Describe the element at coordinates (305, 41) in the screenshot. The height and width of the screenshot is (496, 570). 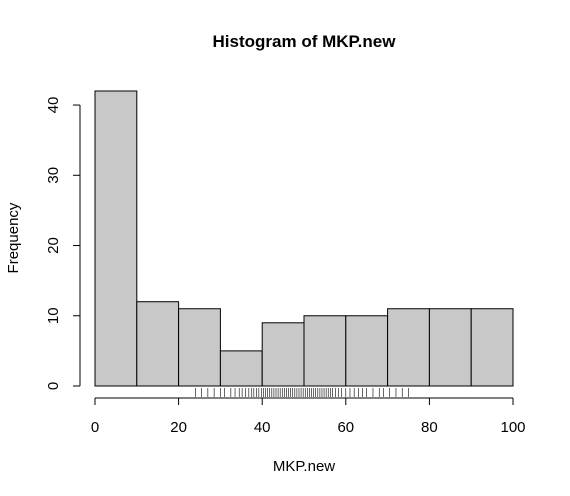
I see `chart-title: Histogram of MKP.new` at that location.